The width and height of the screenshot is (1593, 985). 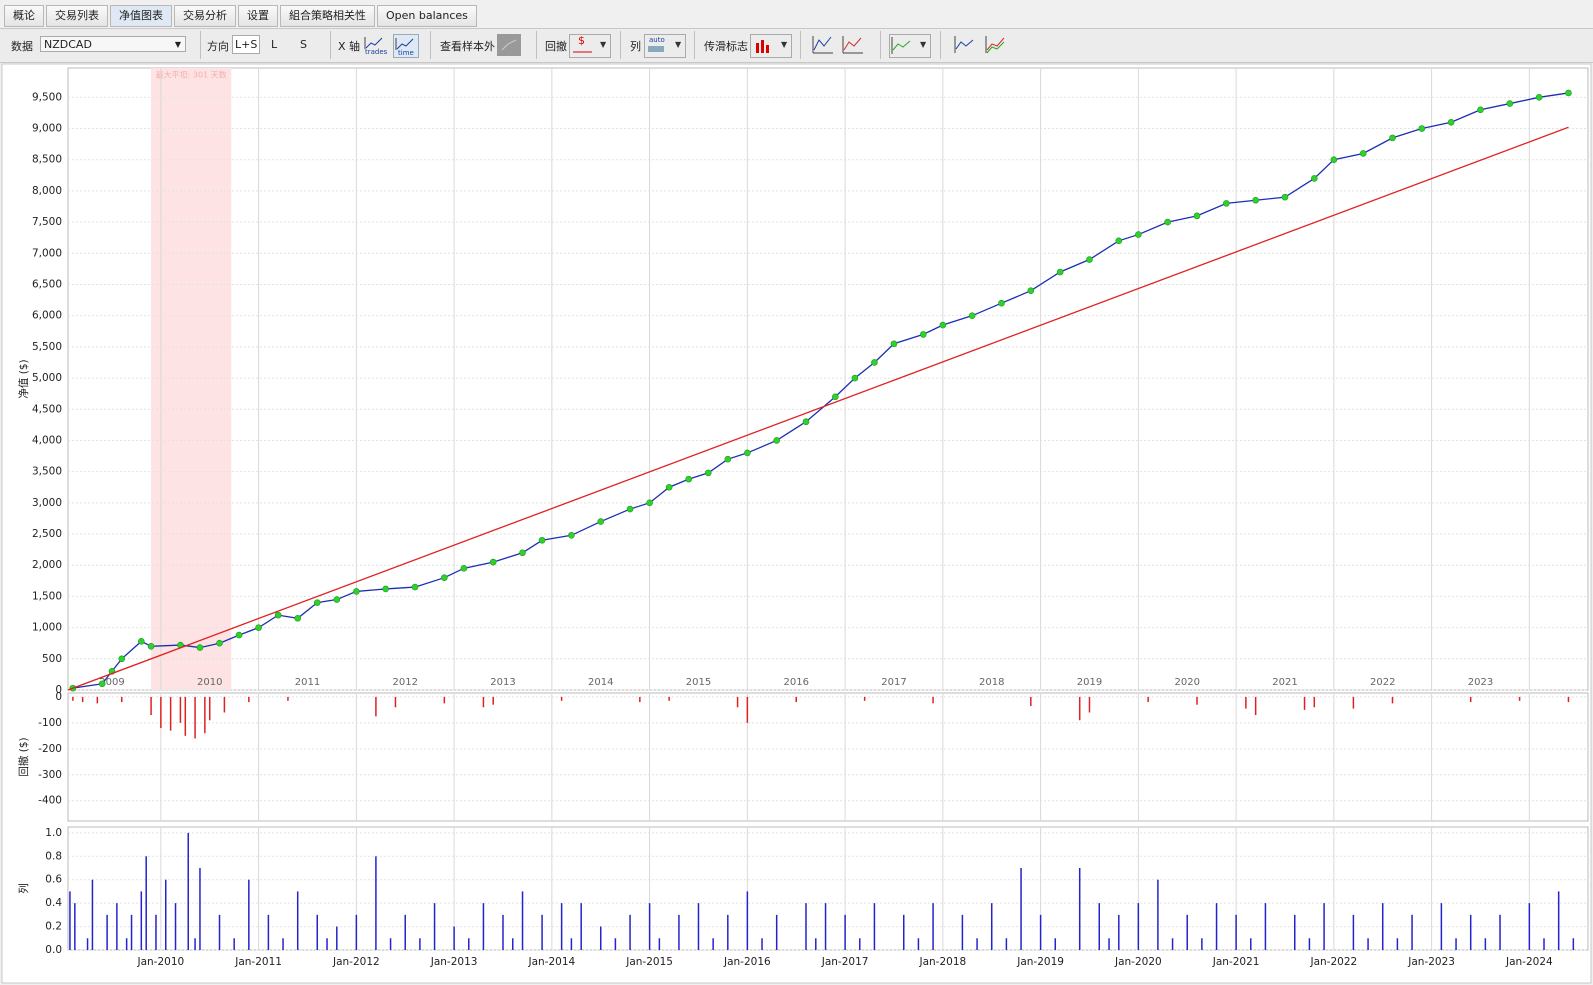 I want to click on y-tick-label: 8,500, so click(x=47, y=160).